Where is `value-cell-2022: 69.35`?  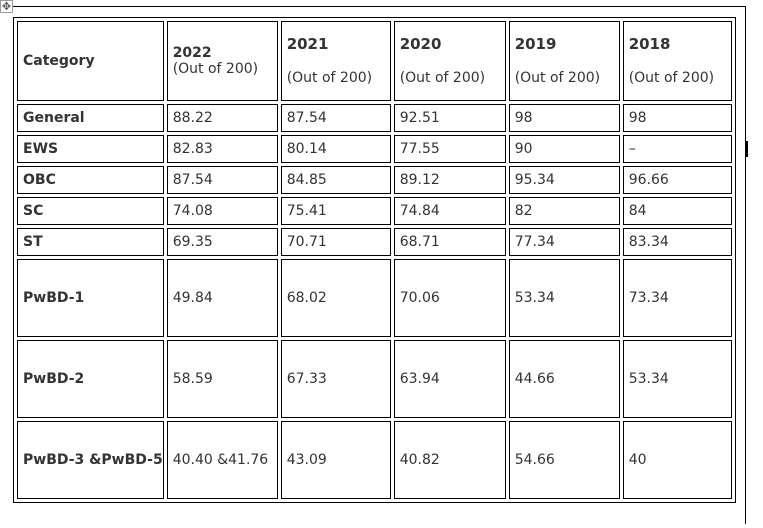 value-cell-2022: 69.35 is located at coordinates (222, 242).